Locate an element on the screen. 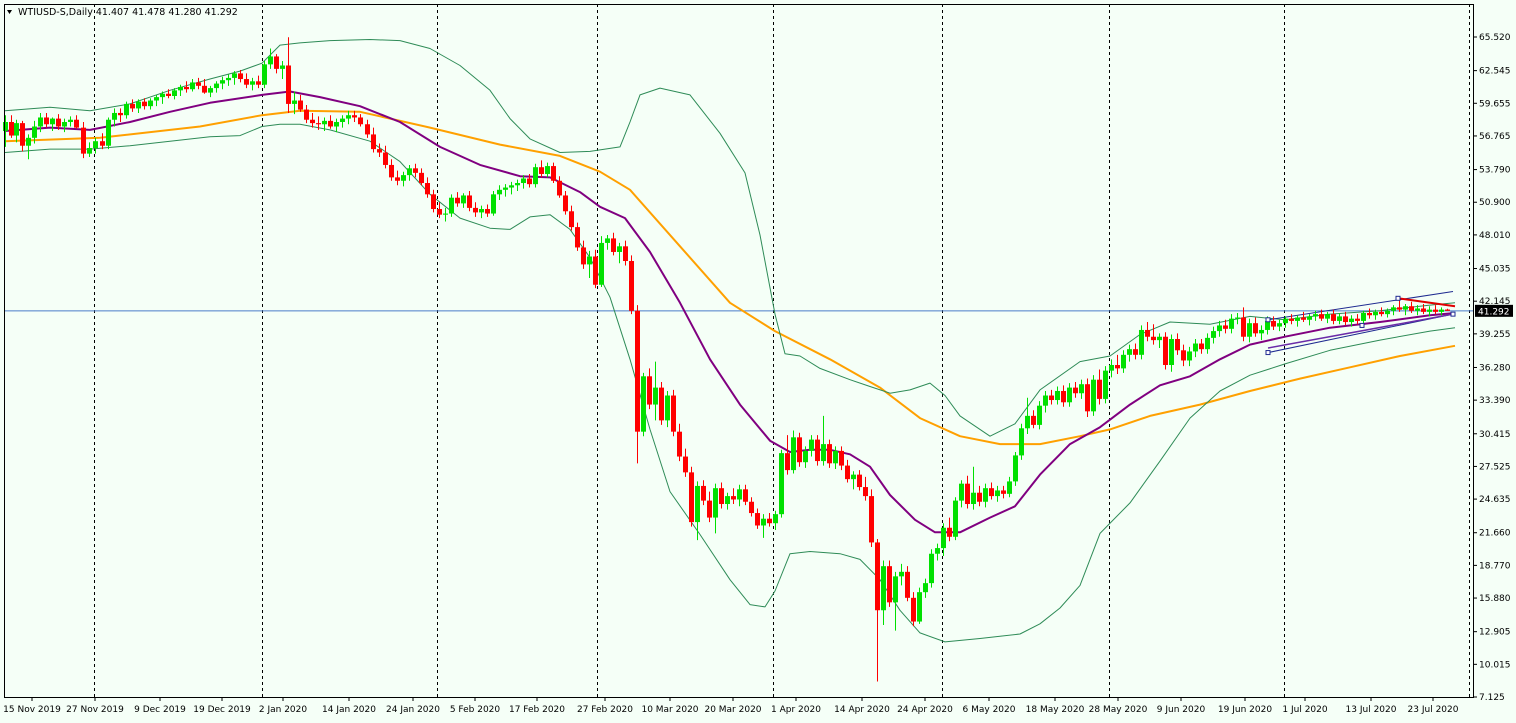 Image resolution: width=1516 pixels, height=723 pixels. current-price-label: 41.292 is located at coordinates (1494, 310).